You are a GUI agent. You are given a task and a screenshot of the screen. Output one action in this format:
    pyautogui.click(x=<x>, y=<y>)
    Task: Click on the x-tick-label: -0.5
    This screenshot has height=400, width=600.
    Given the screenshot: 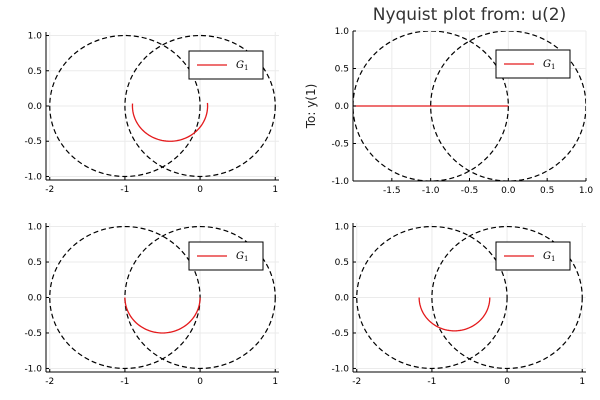 What is the action you would take?
    pyautogui.click(x=470, y=191)
    